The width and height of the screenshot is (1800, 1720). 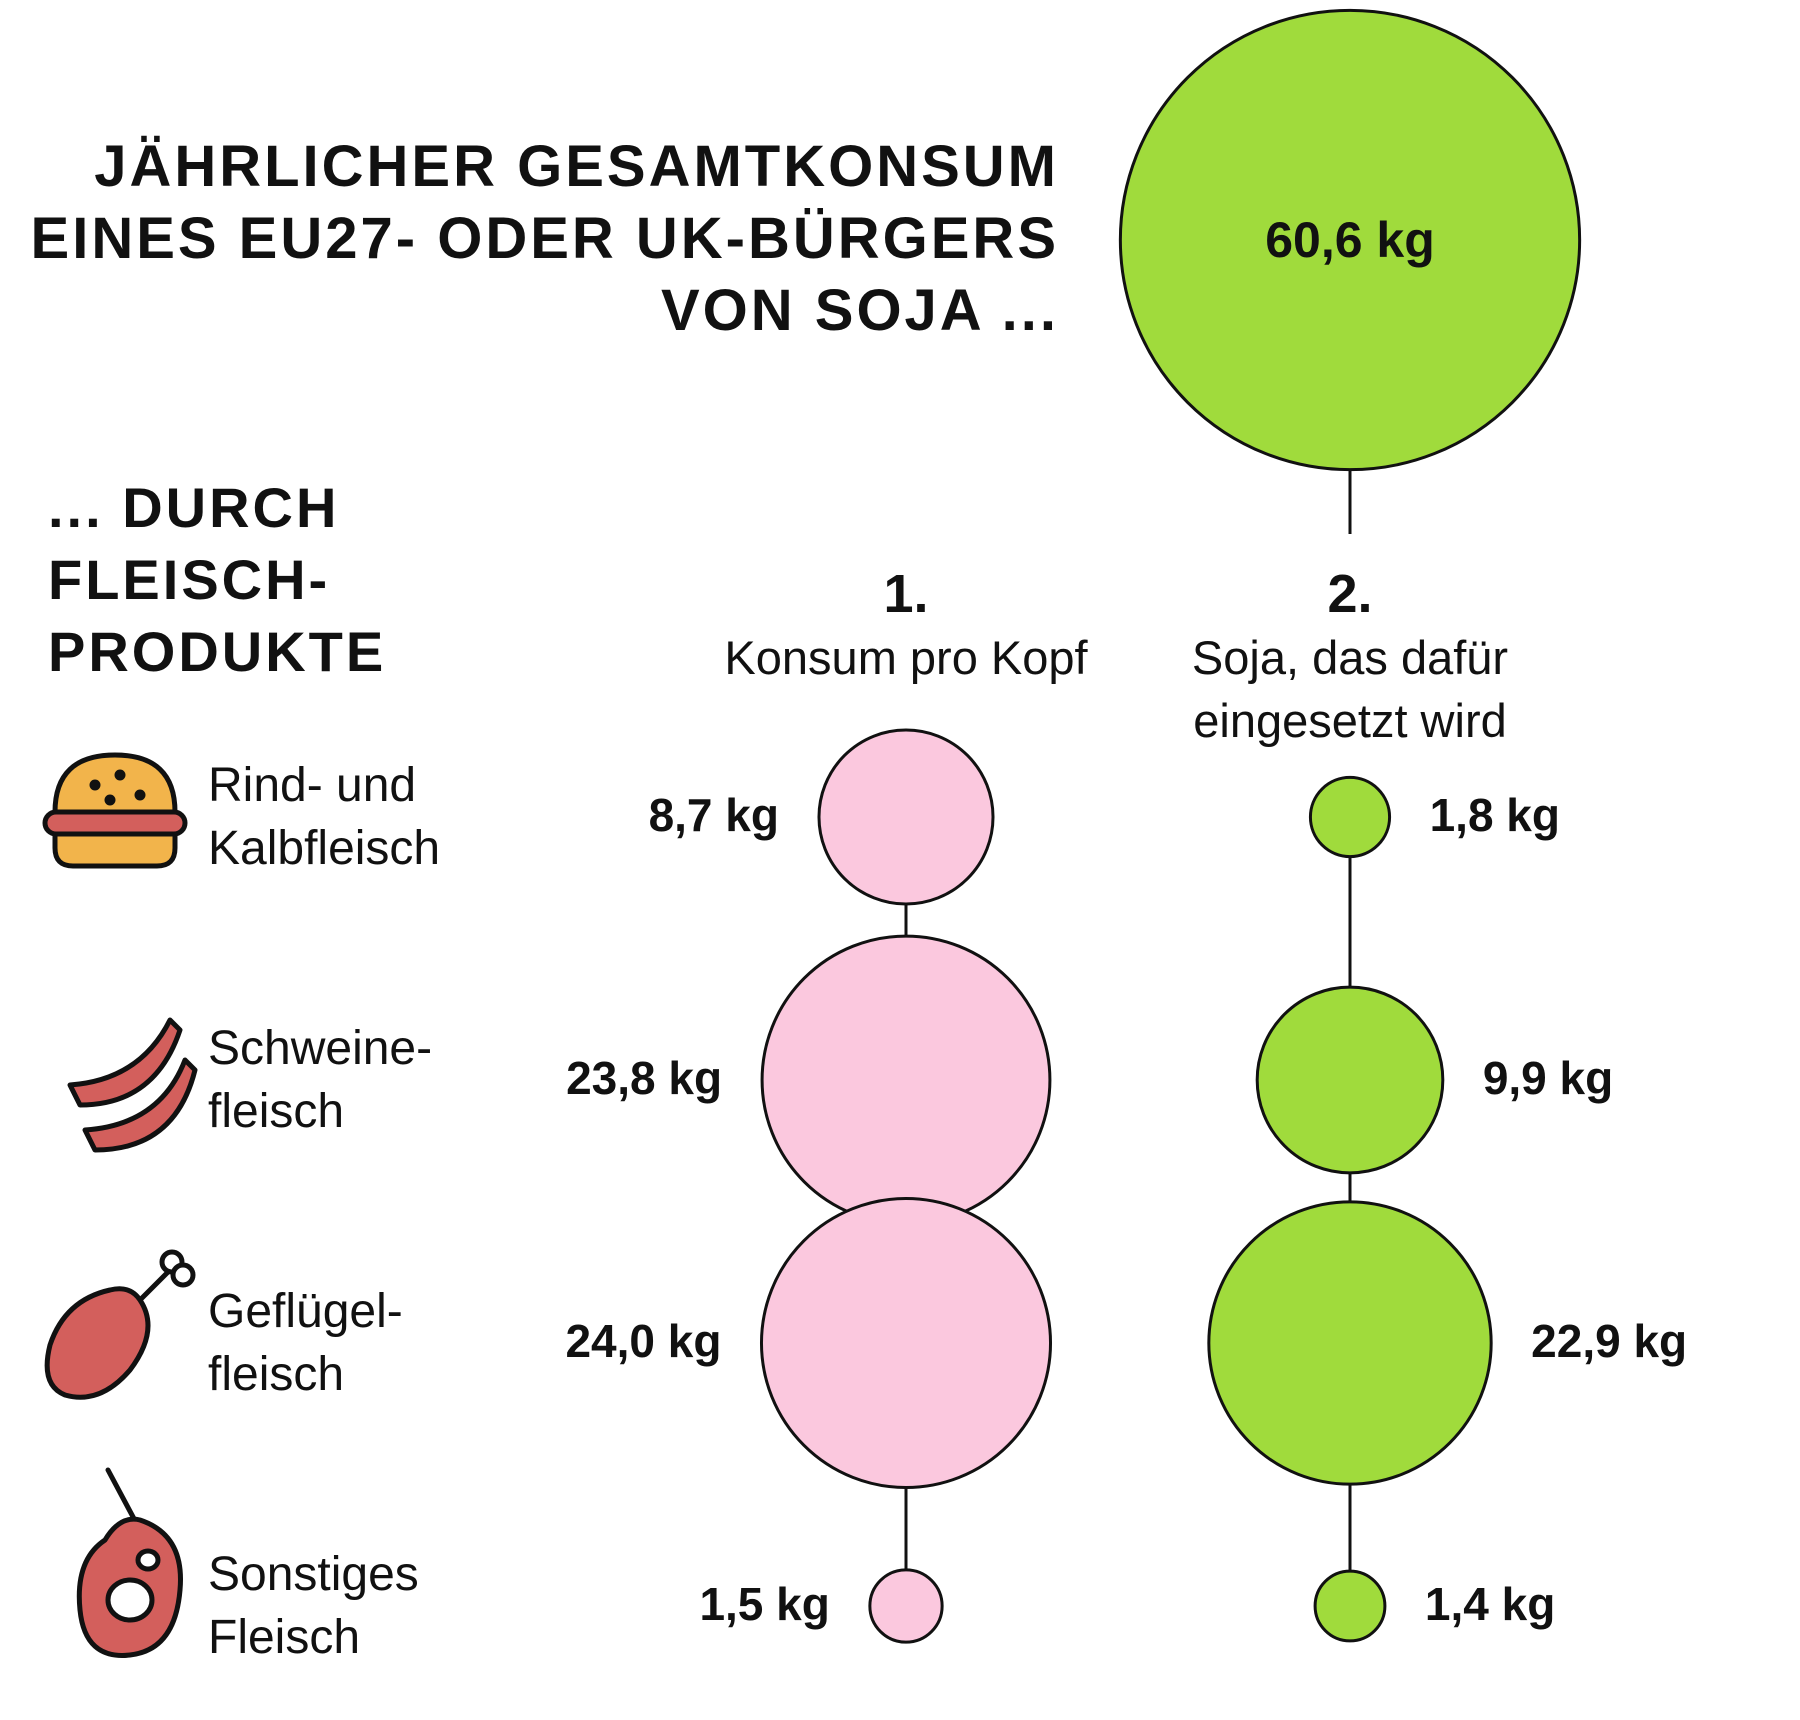 What do you see at coordinates (320, 1080) in the screenshot?
I see `category-label: Schweine- fleisch` at bounding box center [320, 1080].